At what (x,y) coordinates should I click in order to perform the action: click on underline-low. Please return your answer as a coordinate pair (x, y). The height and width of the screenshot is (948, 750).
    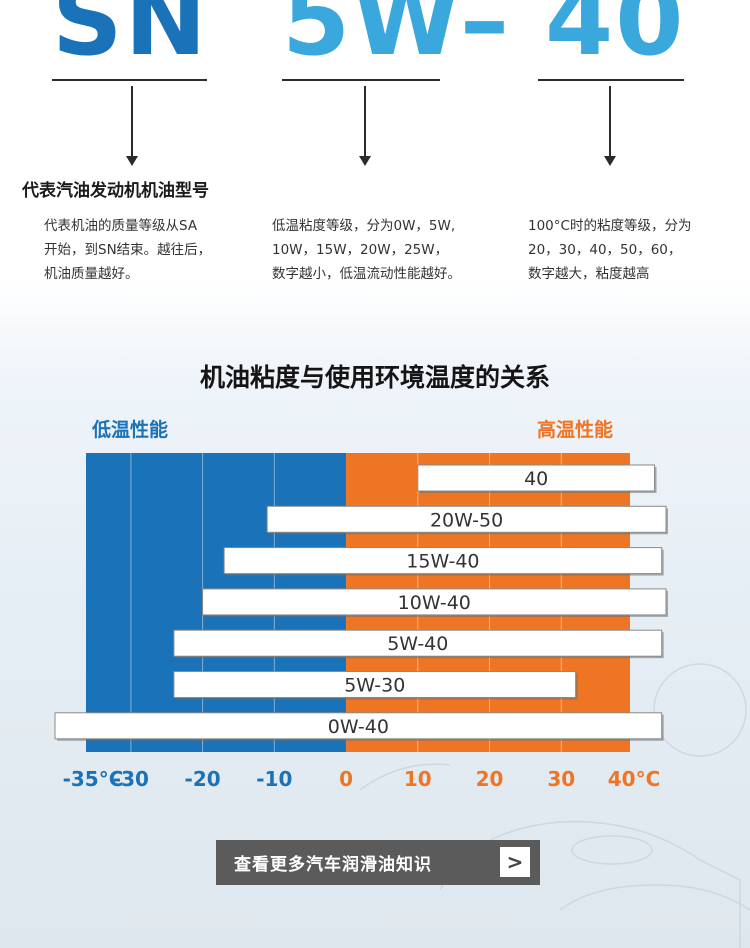
    Looking at the image, I should click on (361, 80).